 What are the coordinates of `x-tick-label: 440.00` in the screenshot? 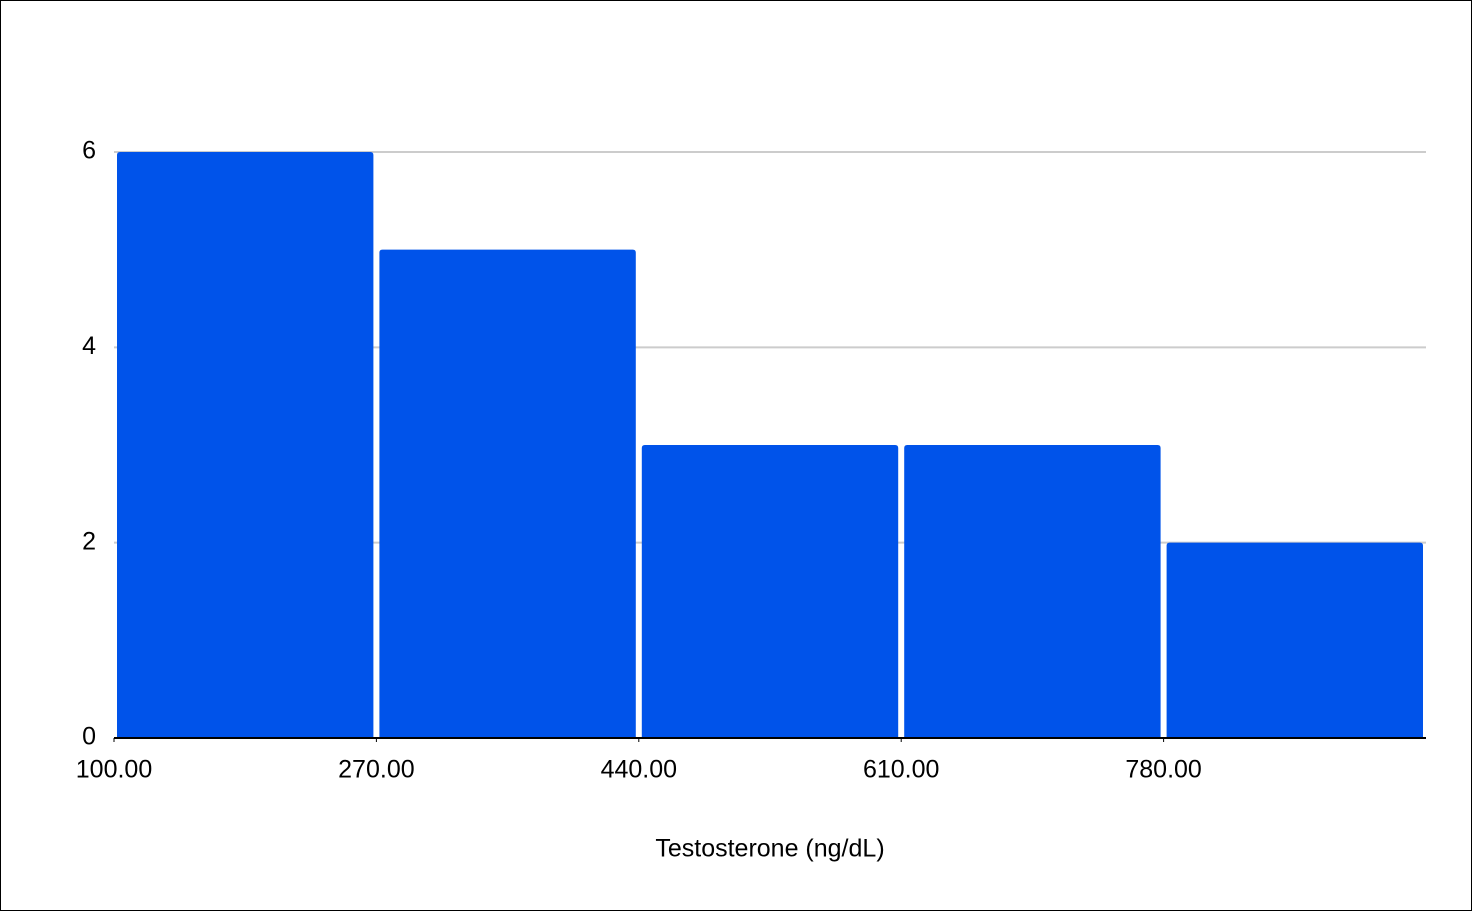 It's located at (639, 770).